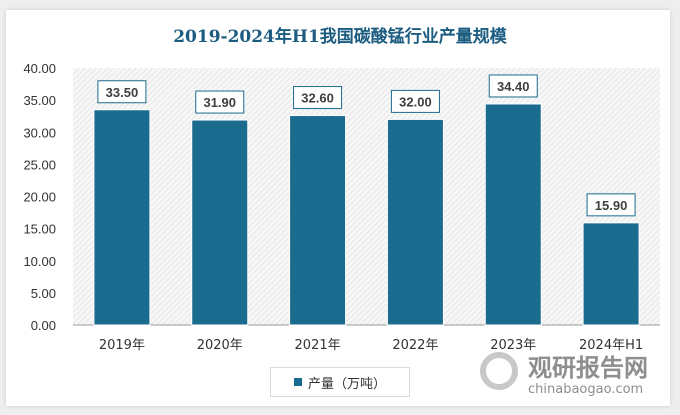  Describe the element at coordinates (499, 371) in the screenshot. I see `watermark-logo-icon` at that location.